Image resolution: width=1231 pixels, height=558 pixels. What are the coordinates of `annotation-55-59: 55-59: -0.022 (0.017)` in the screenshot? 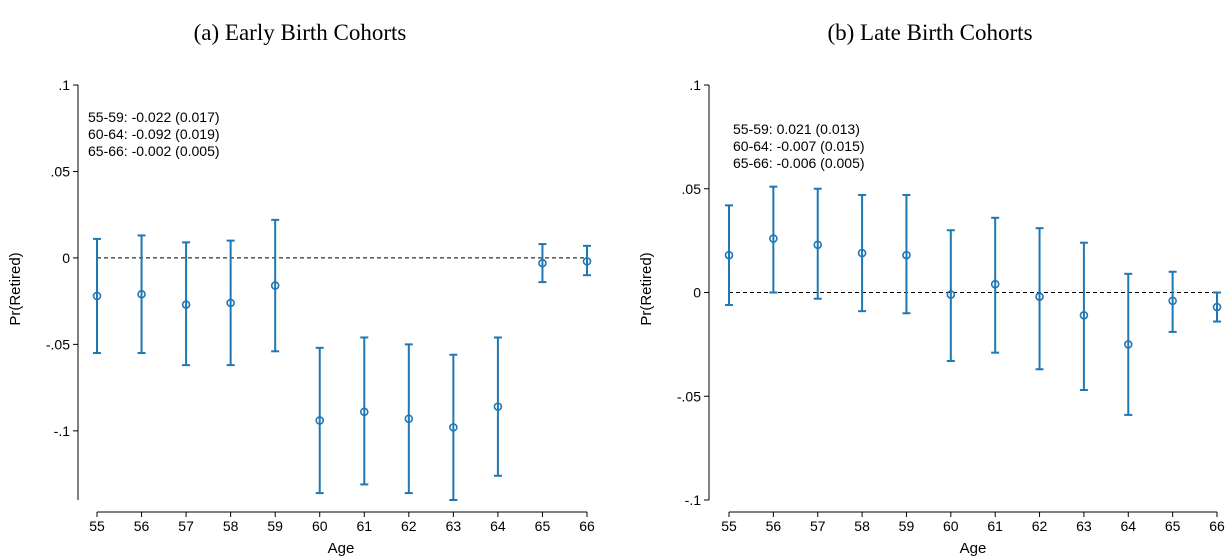 It's located at (154, 117).